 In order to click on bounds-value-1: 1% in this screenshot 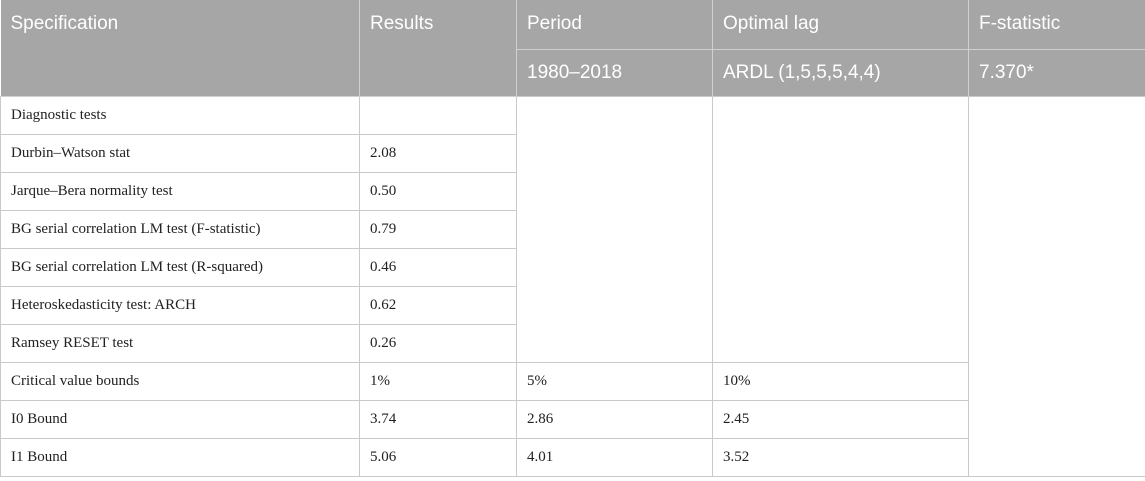, I will do `click(438, 381)`.